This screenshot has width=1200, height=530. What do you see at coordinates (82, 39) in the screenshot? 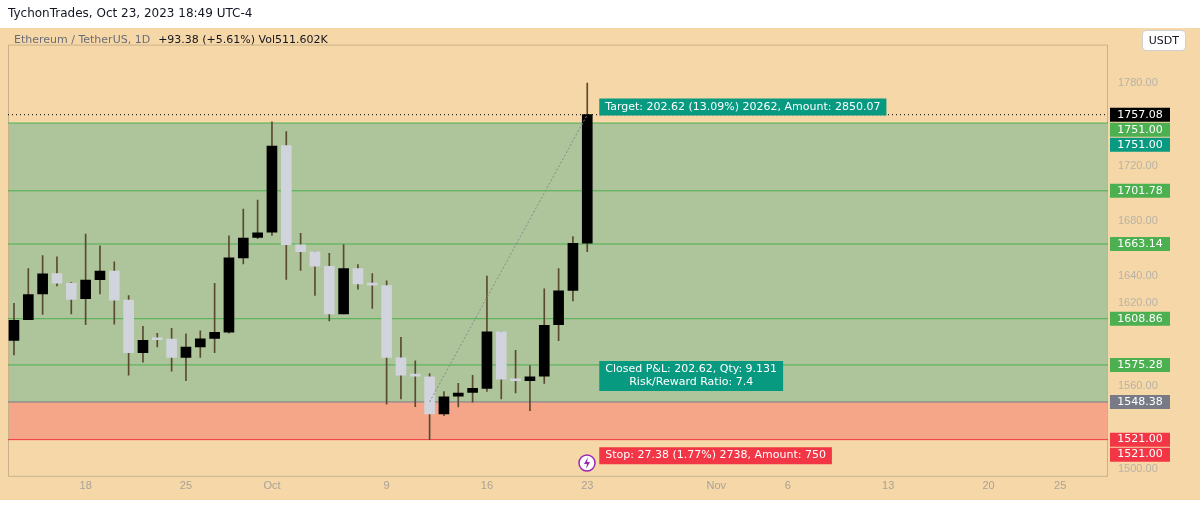
I see `chart-title: Ethereum / TetherUS, 1D` at bounding box center [82, 39].